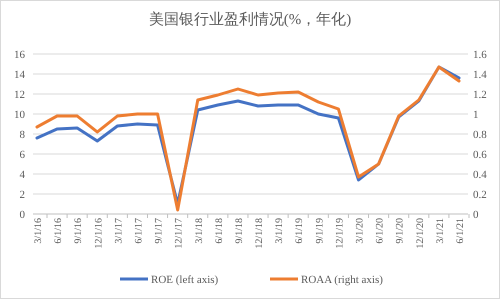 The image size is (500, 299). I want to click on y-tick-label: 0, so click(23, 215).